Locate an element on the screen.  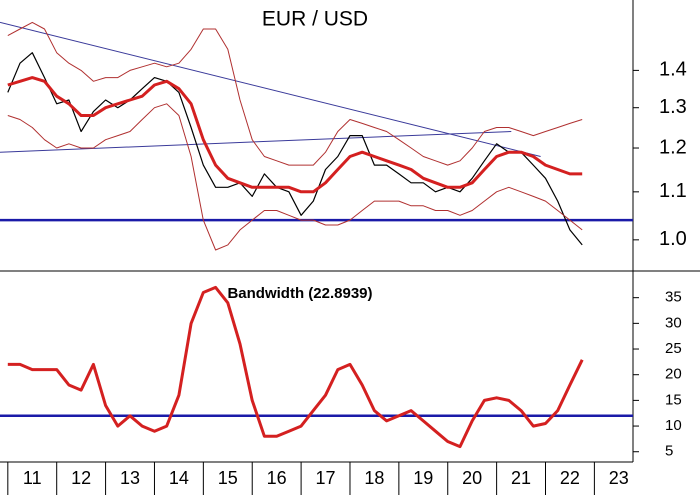
x-tick-label: 20 is located at coordinates (472, 478).